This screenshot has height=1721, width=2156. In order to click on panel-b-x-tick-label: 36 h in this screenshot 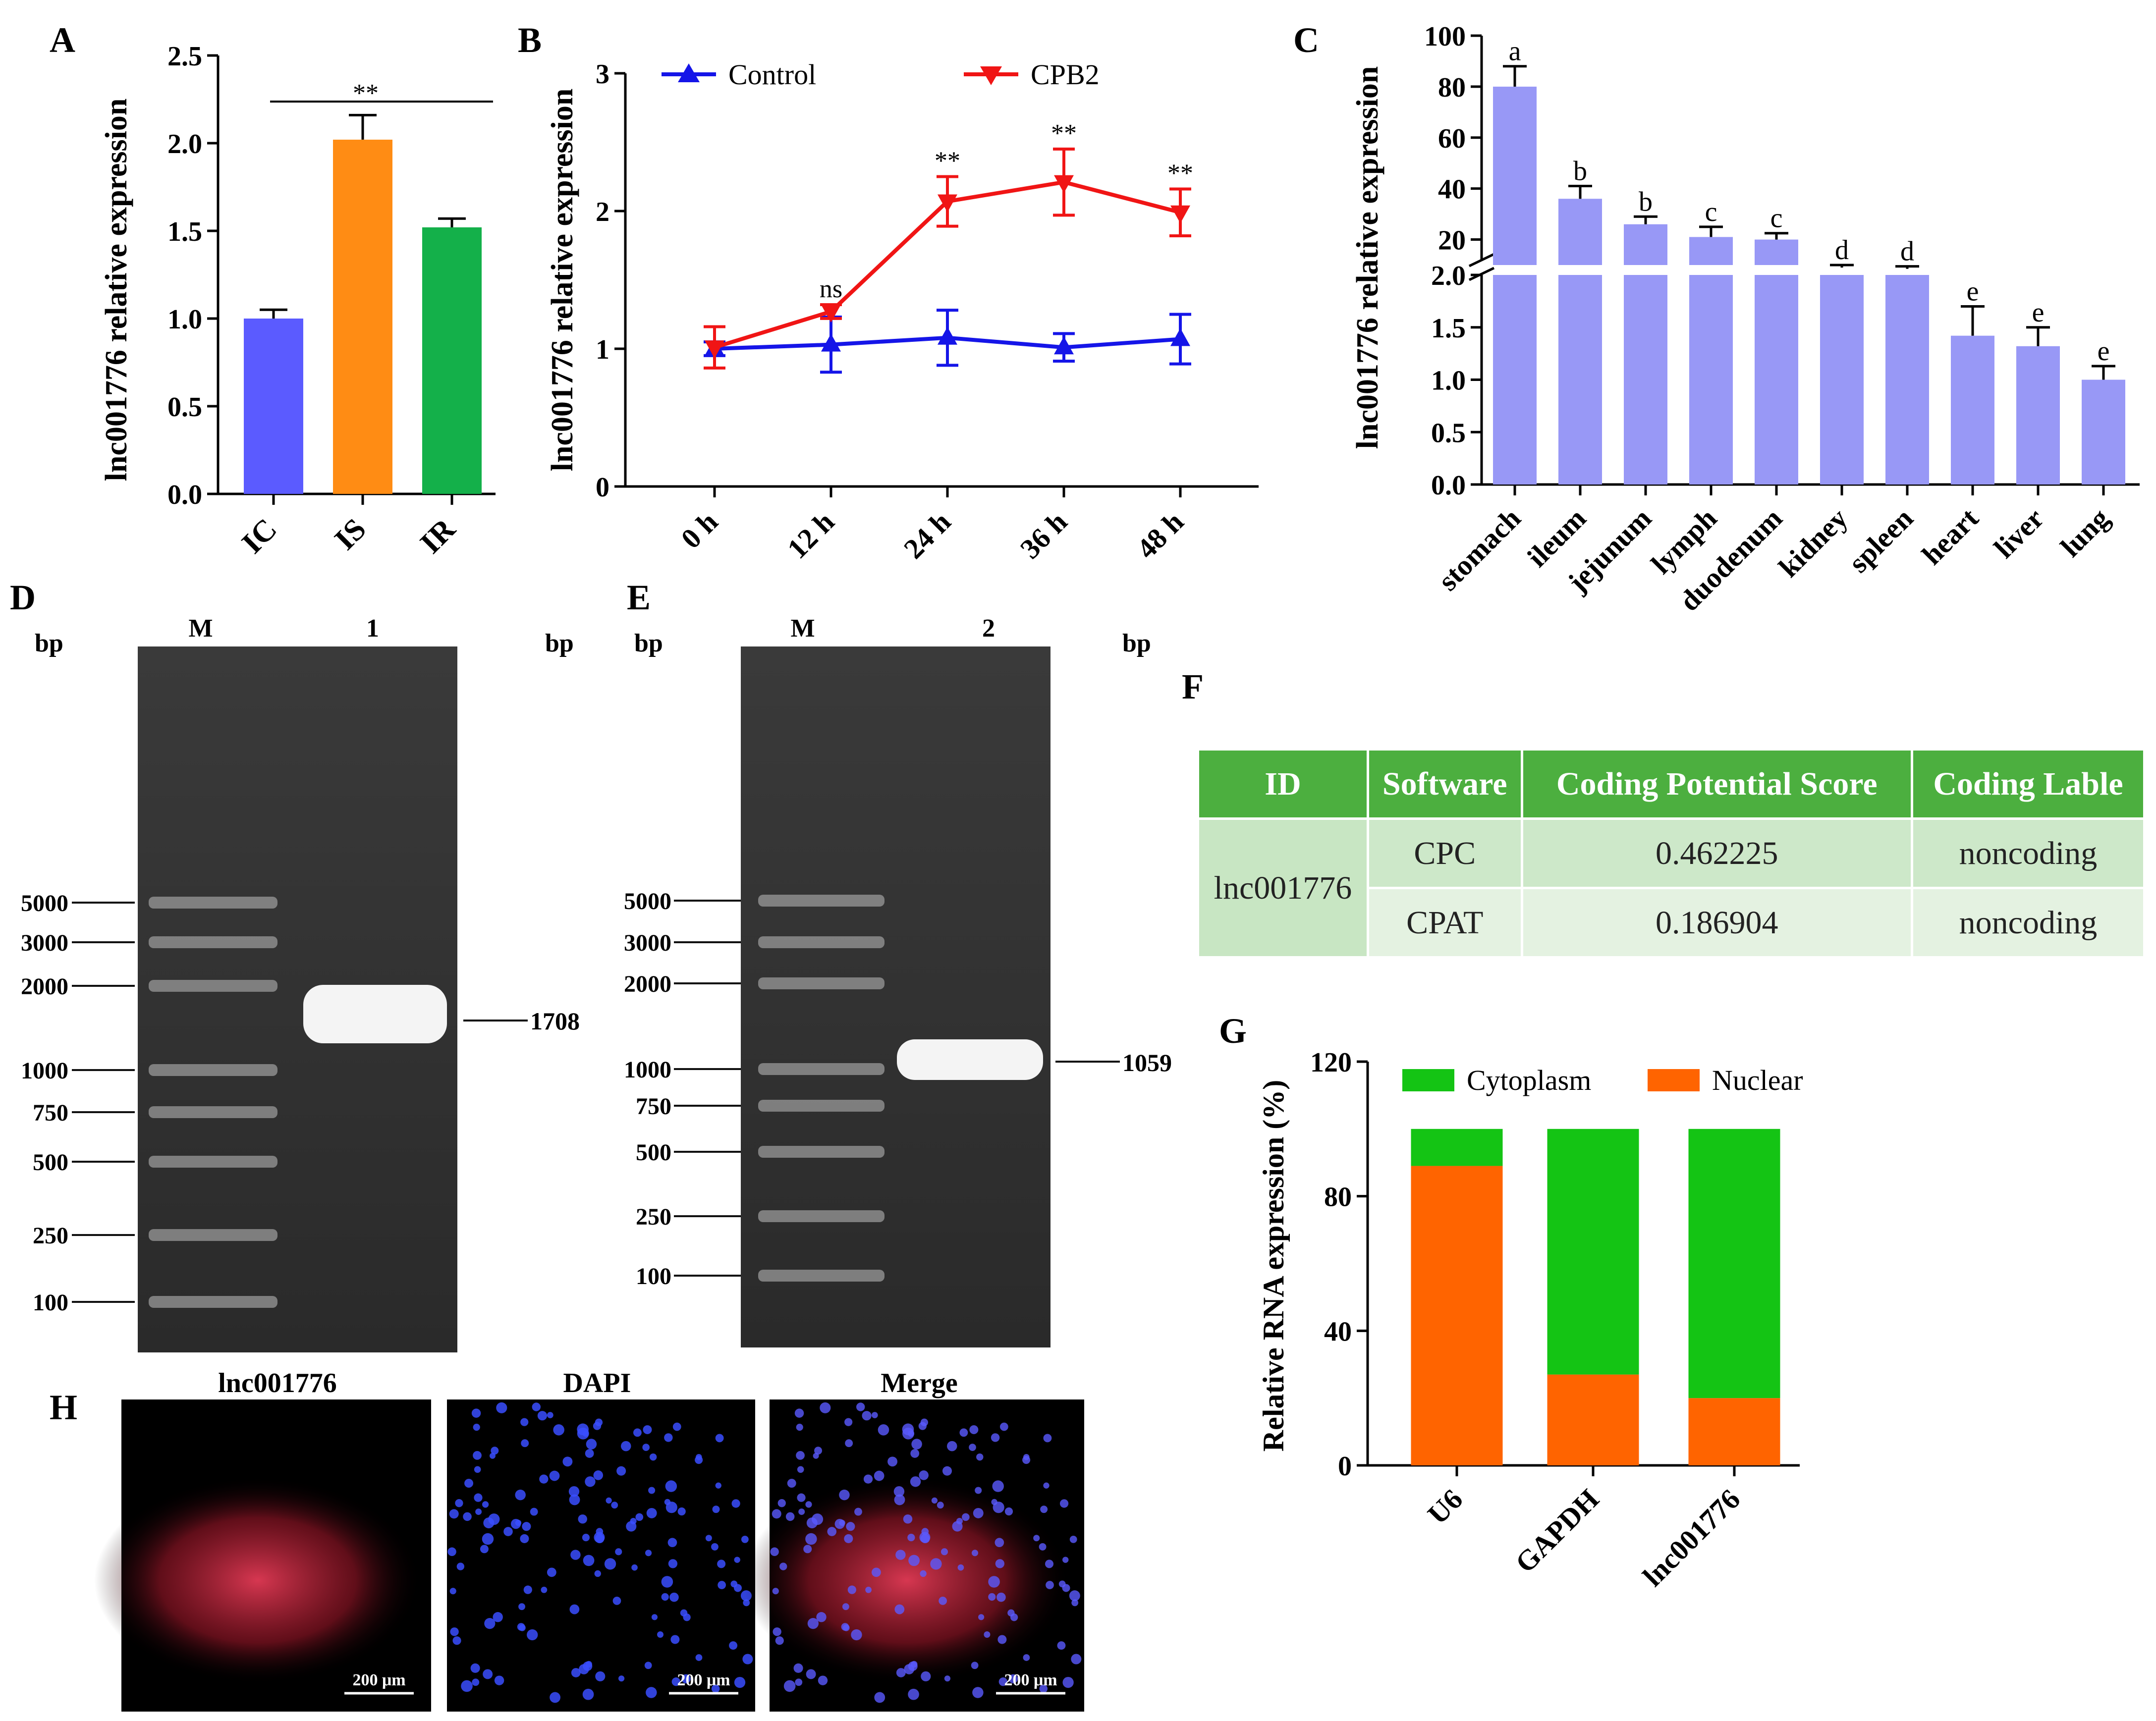, I will do `click(1043, 535)`.